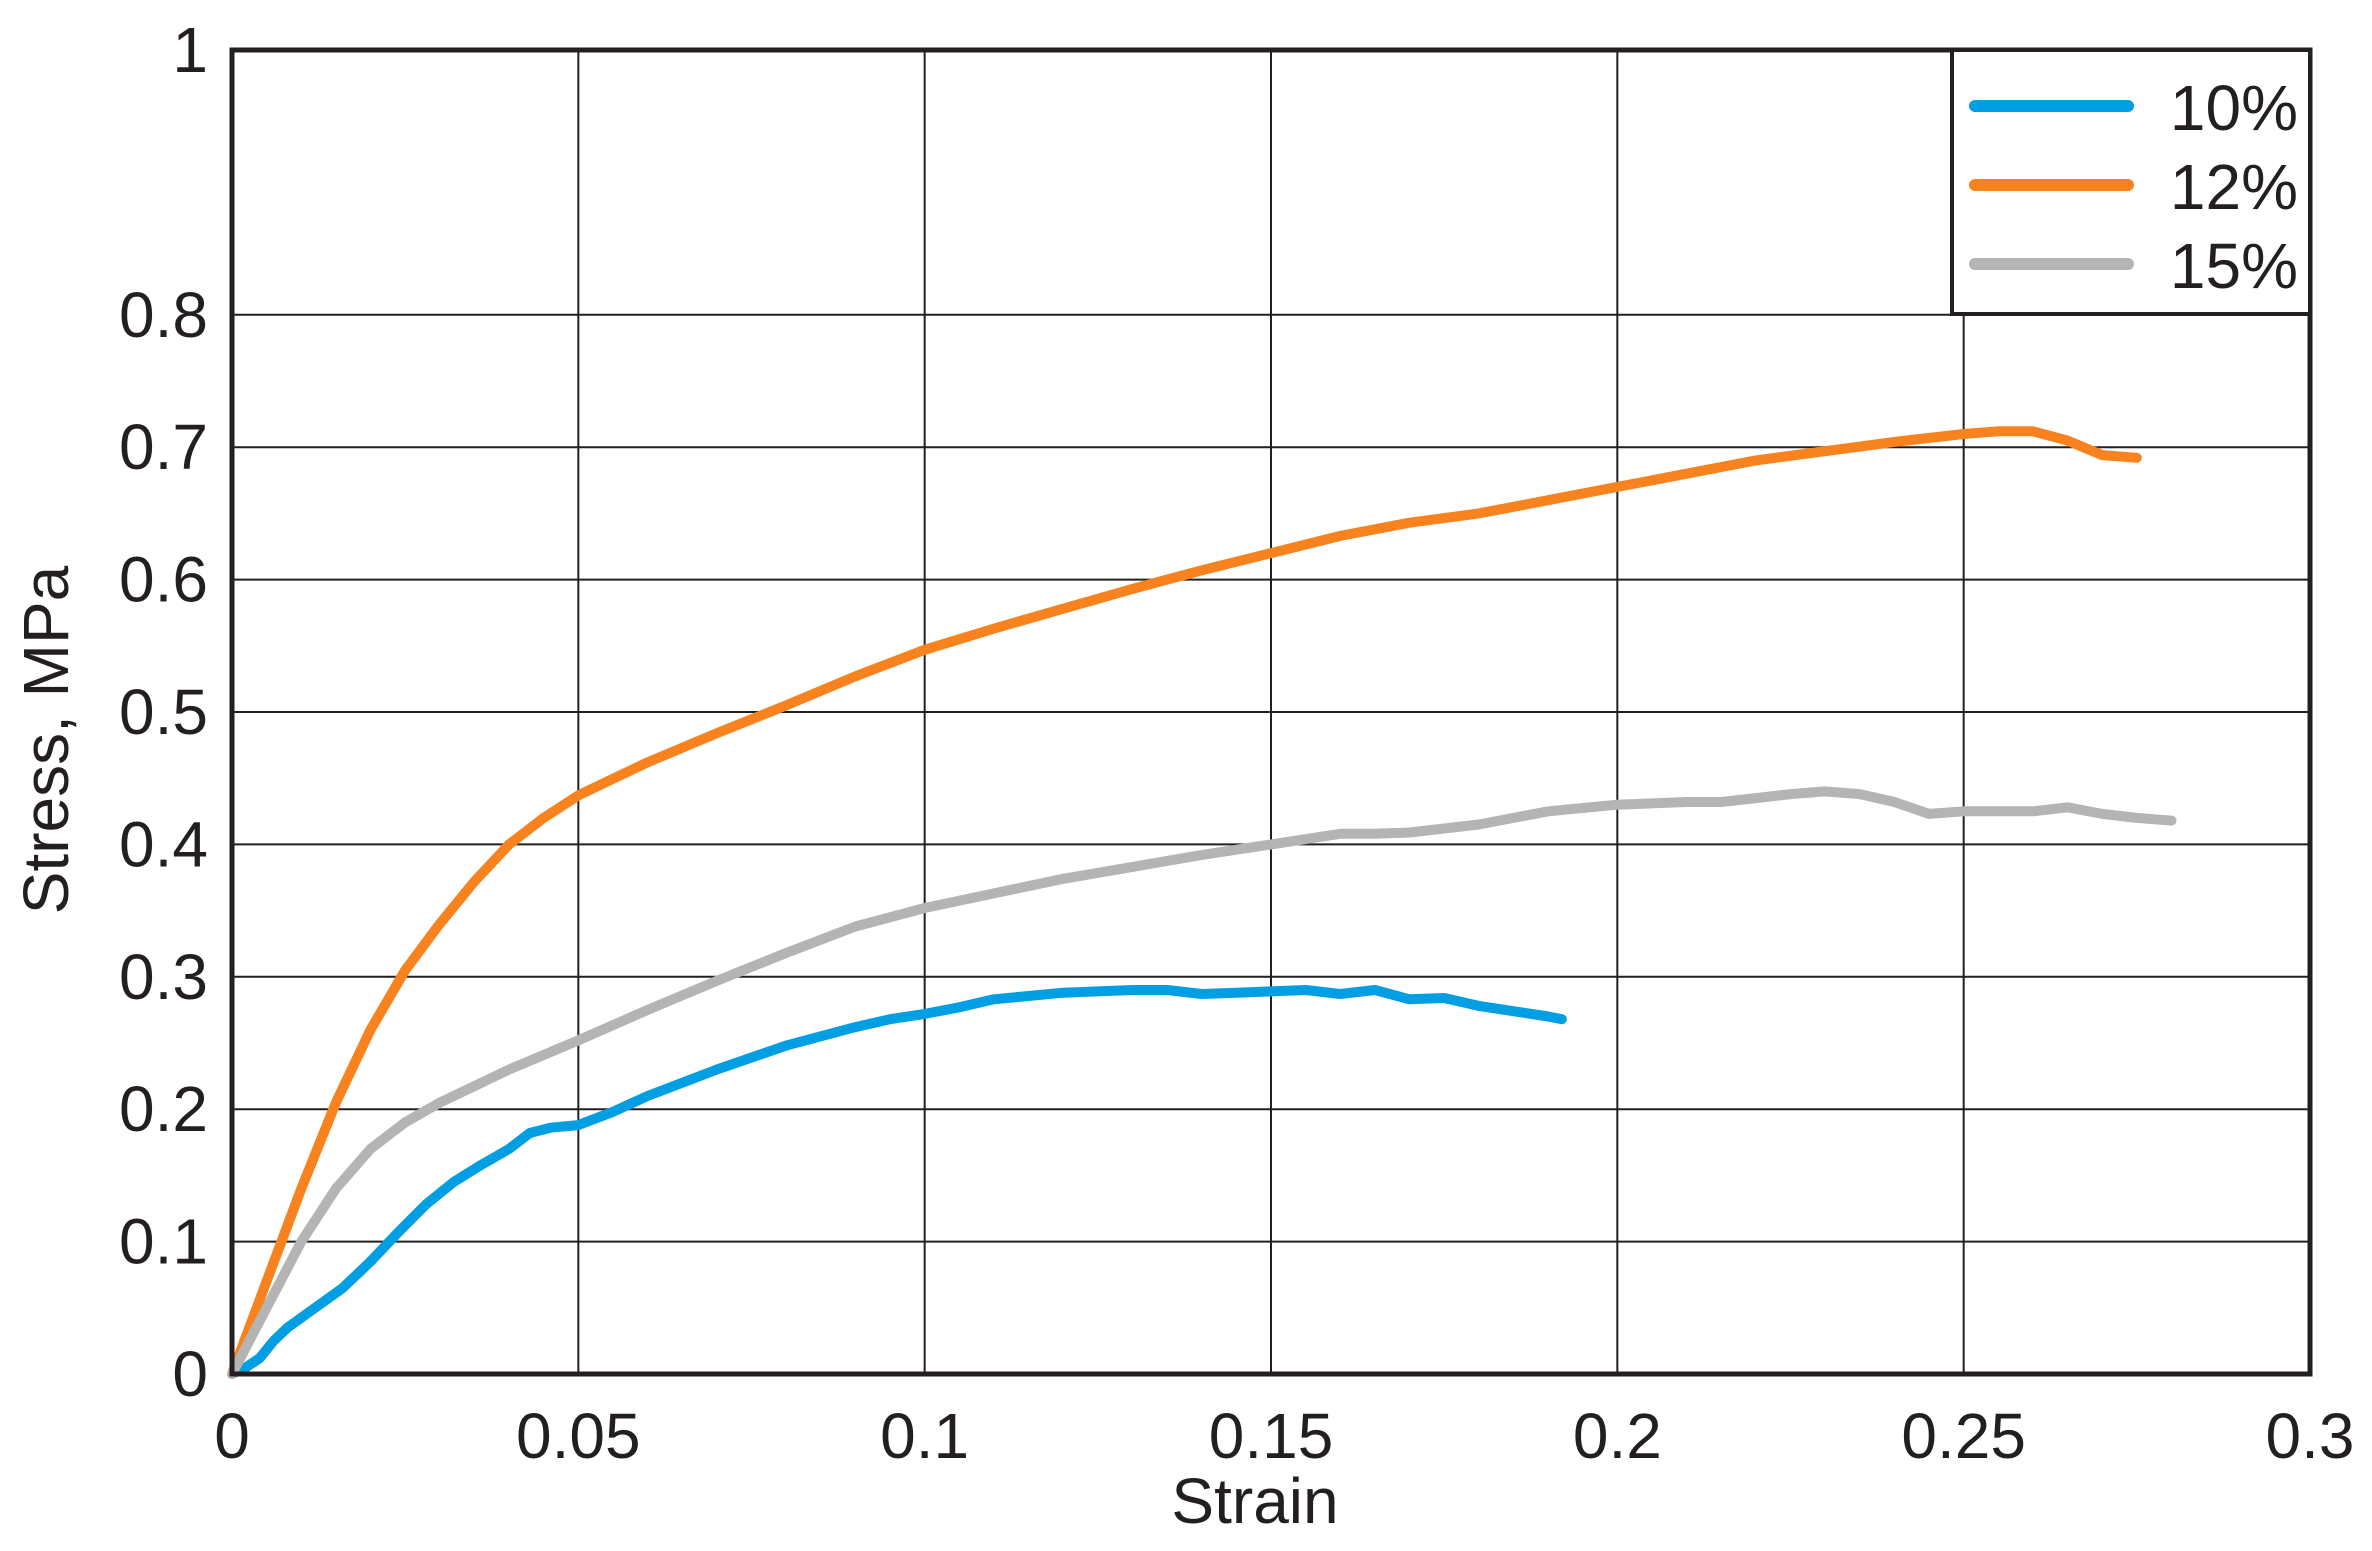 This screenshot has width=2372, height=1551. I want to click on y-tick-label: 0.5, so click(163, 712).